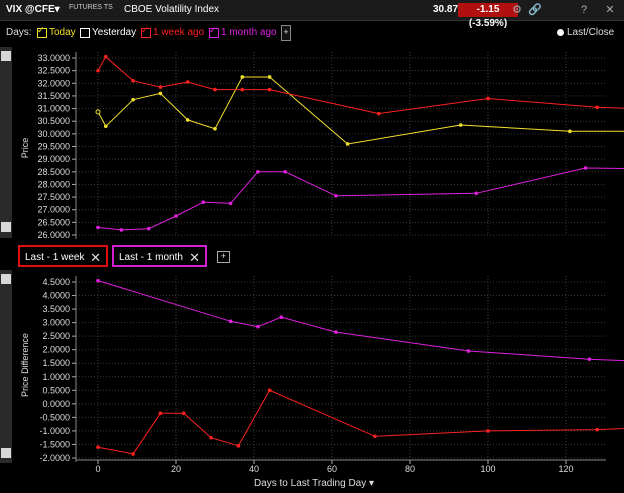 The width and height of the screenshot is (624, 493). Describe the element at coordinates (56, 390) in the screenshot. I see `y-tick-label: 0.5000` at that location.